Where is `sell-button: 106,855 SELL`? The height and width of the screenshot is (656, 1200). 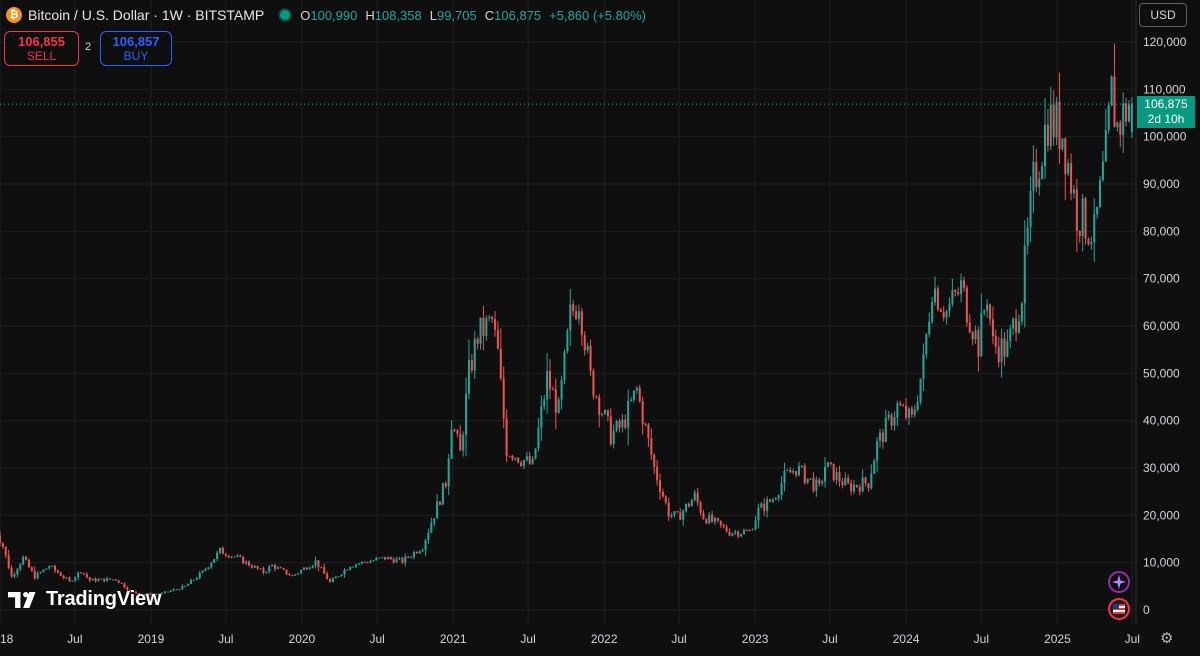
sell-button: 106,855 SELL is located at coordinates (41, 48).